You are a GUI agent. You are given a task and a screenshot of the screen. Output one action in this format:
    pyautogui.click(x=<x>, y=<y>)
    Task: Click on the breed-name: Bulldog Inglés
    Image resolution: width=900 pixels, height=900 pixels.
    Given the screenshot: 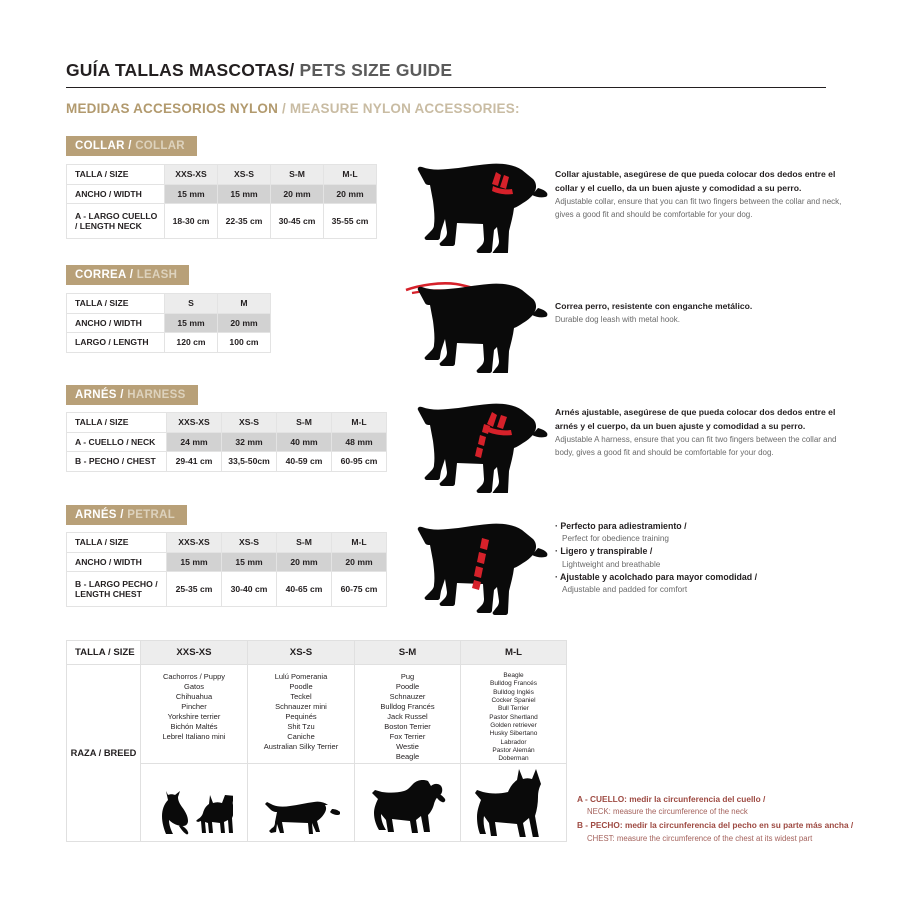 What is the action you would take?
    pyautogui.click(x=513, y=692)
    